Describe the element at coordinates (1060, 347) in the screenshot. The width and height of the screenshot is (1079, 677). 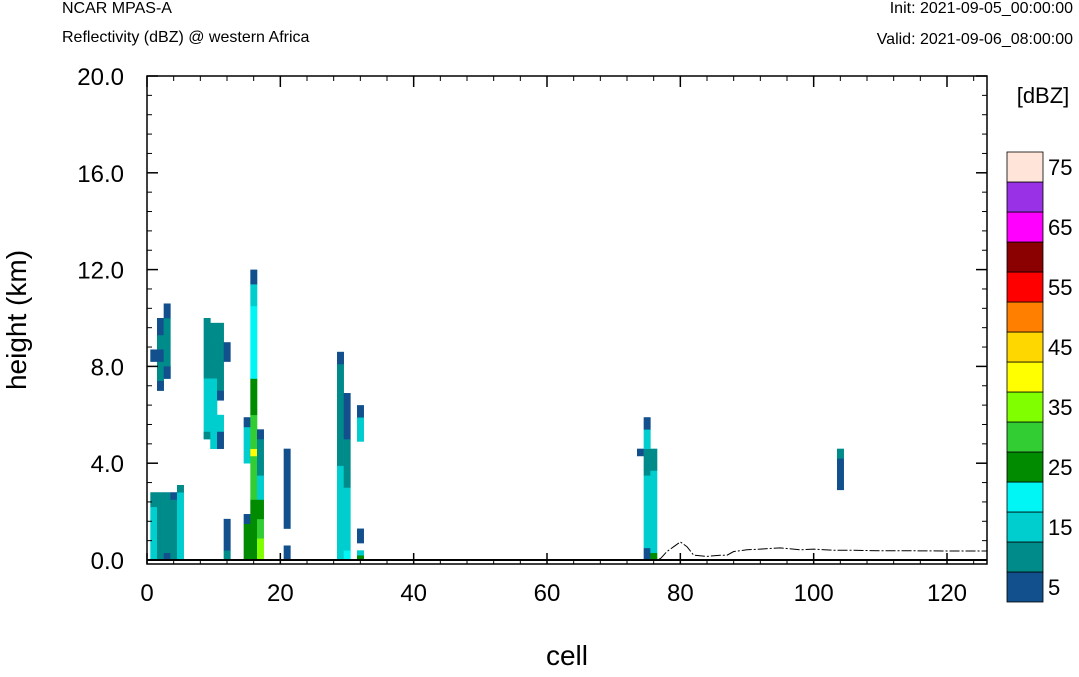
I see `colorbar-tick-label: 45` at that location.